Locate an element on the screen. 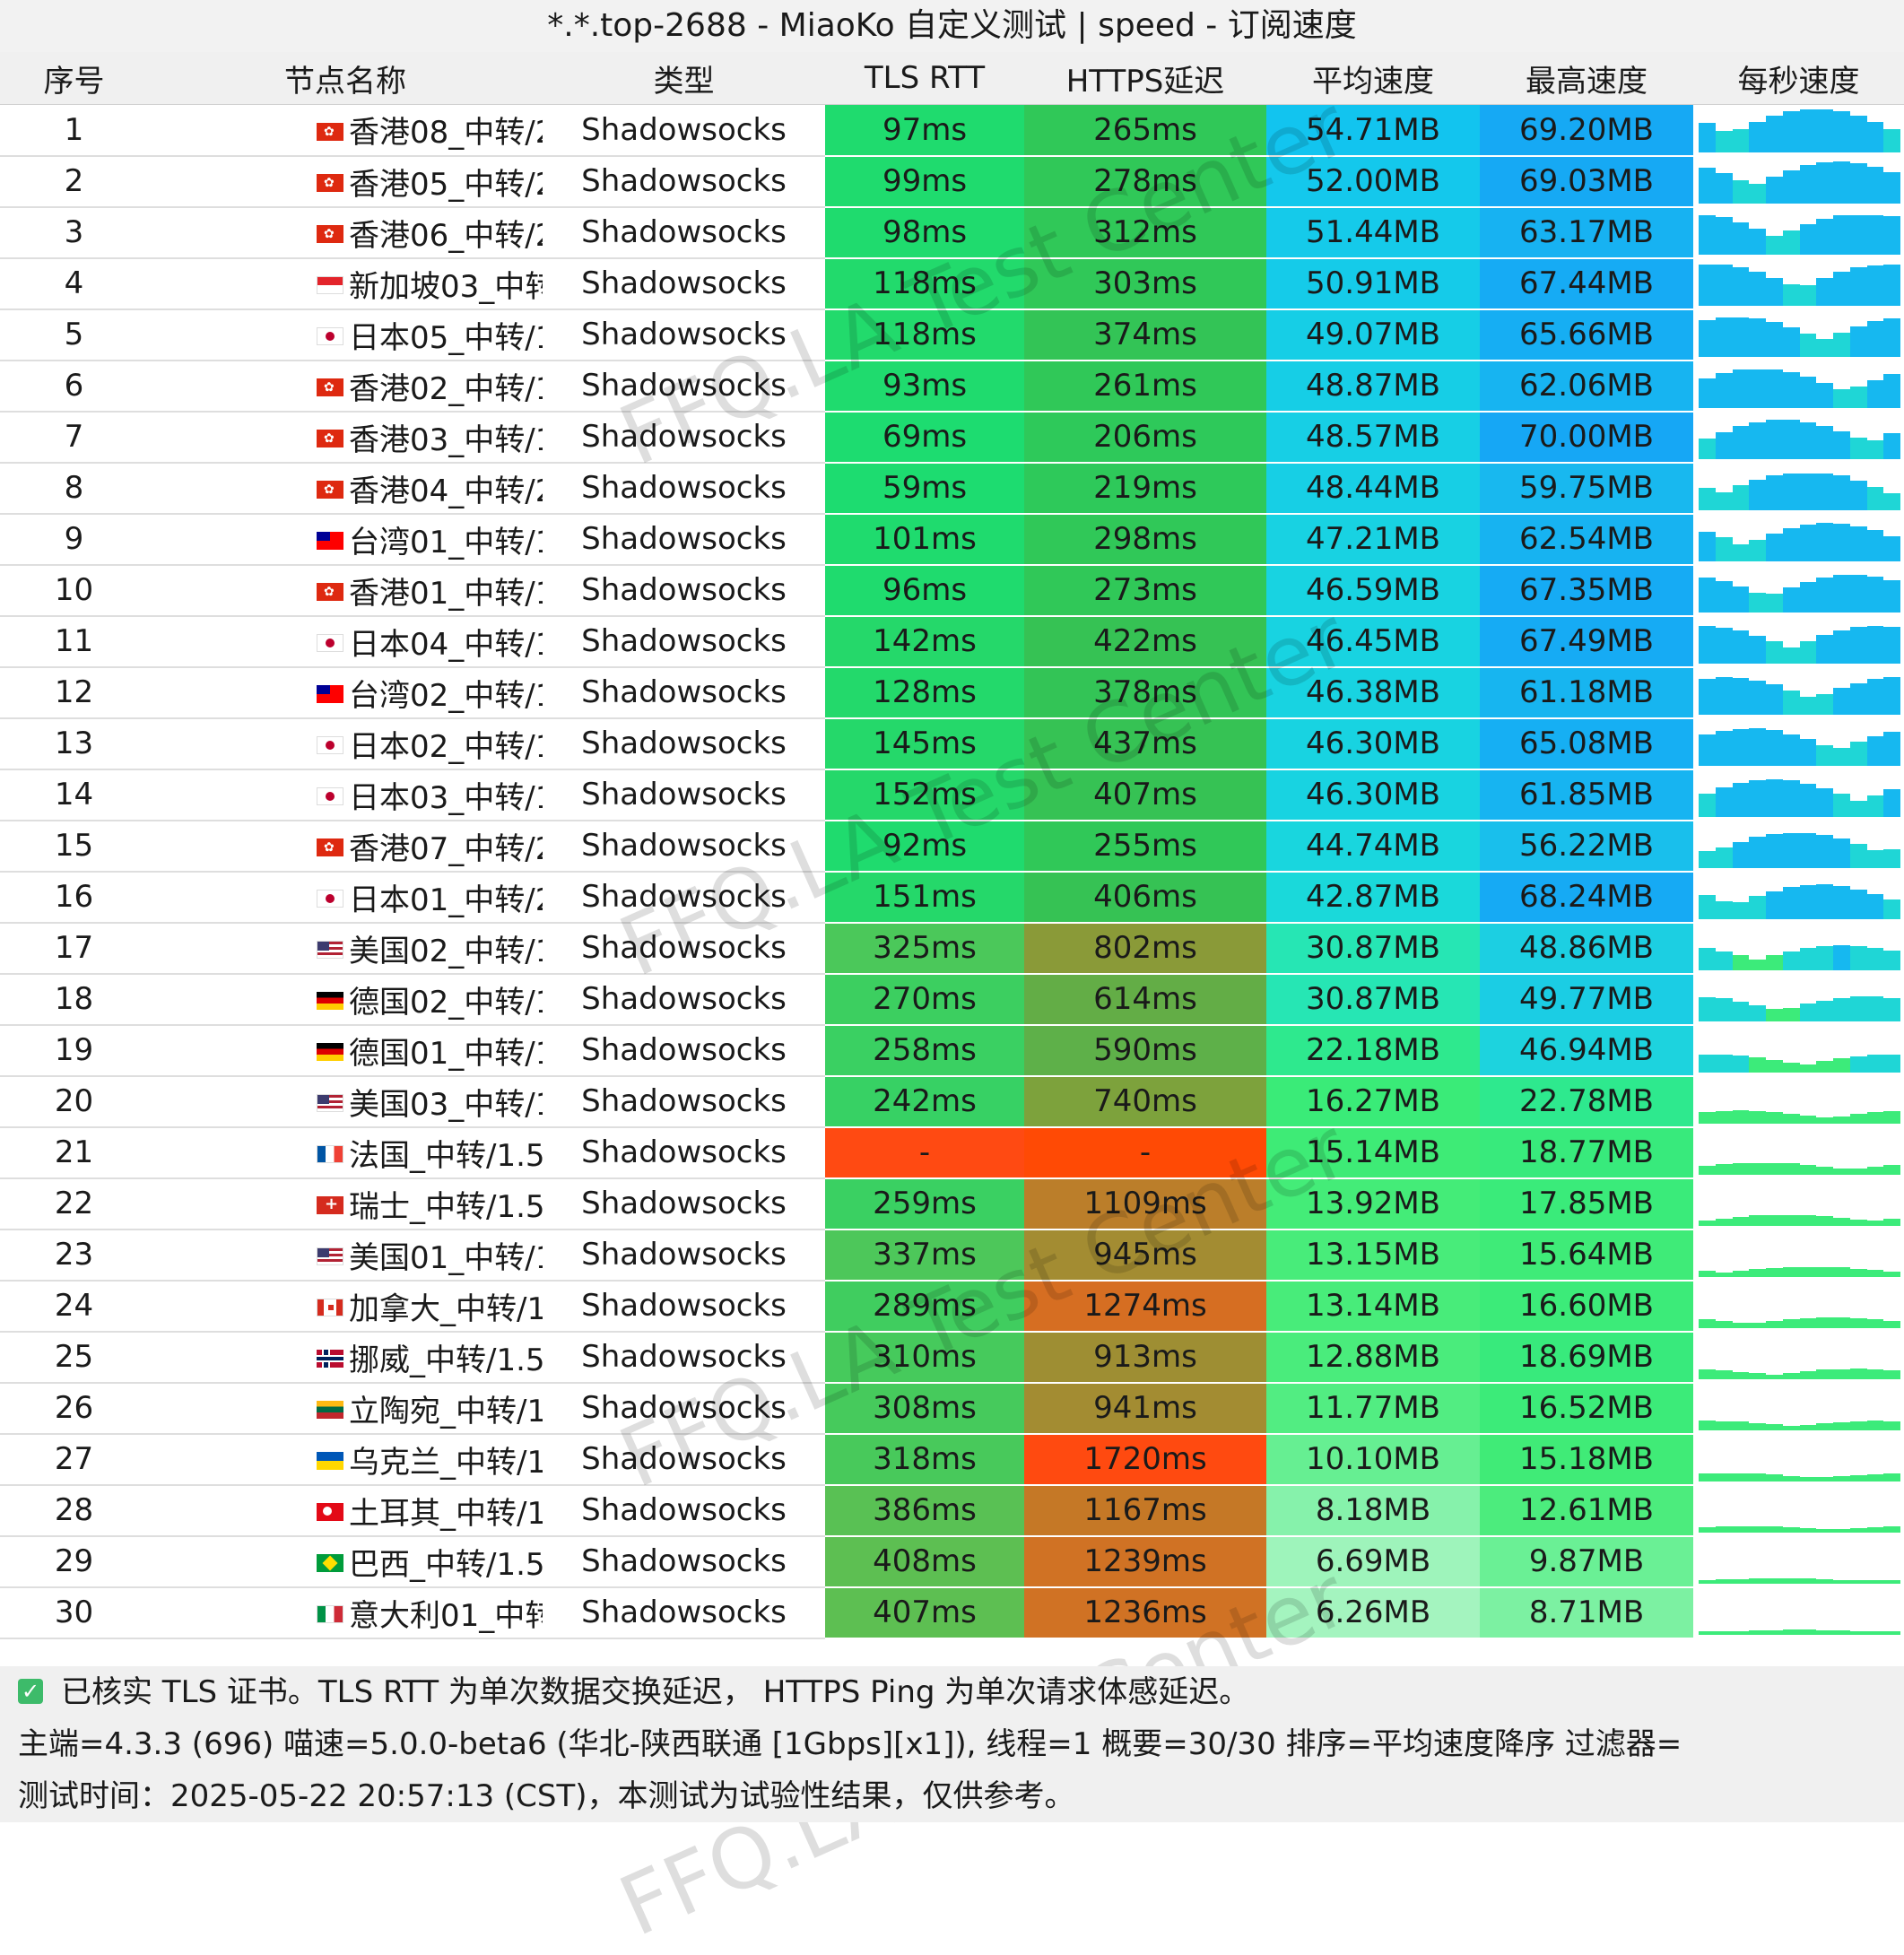 This screenshot has height=1955, width=1904. header-per-second-speed: 每秒速度 is located at coordinates (1799, 79).